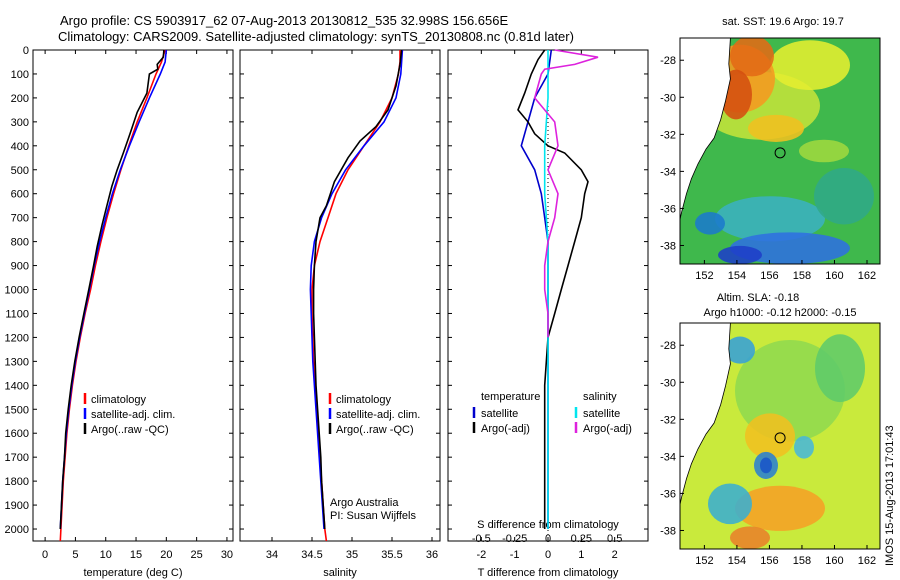  What do you see at coordinates (614, 539) in the screenshot?
I see `x2-tick-label: 0.5` at bounding box center [614, 539].